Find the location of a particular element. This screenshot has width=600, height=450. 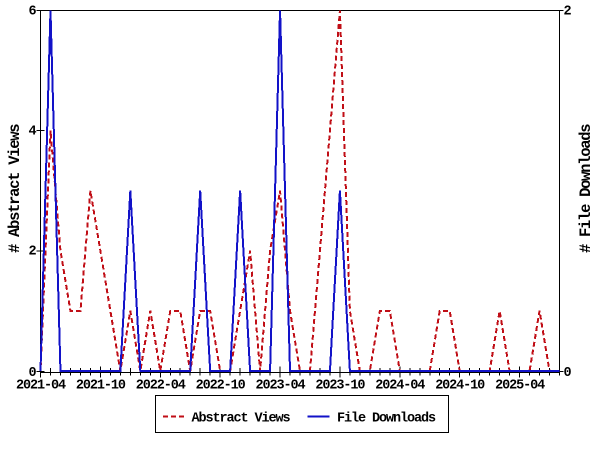

svg-text: 2021-10 is located at coordinates (101, 385).